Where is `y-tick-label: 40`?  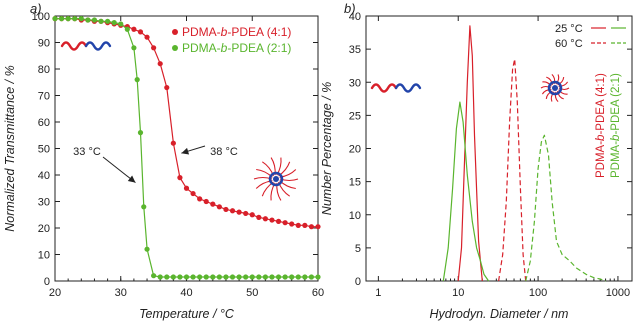 y-tick-label: 40 is located at coordinates (355, 17).